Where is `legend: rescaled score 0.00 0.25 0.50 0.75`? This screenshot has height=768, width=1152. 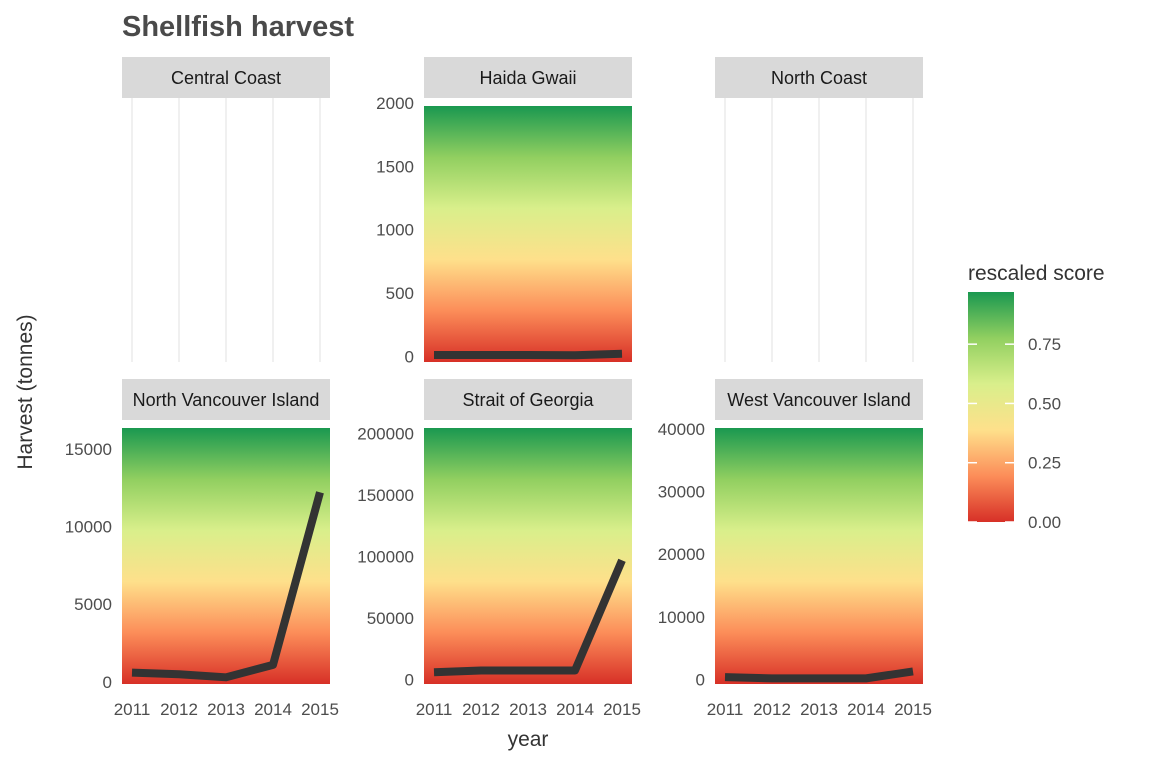
legend: rescaled score 0.00 0.25 0.50 0.75 is located at coordinates (1036, 397).